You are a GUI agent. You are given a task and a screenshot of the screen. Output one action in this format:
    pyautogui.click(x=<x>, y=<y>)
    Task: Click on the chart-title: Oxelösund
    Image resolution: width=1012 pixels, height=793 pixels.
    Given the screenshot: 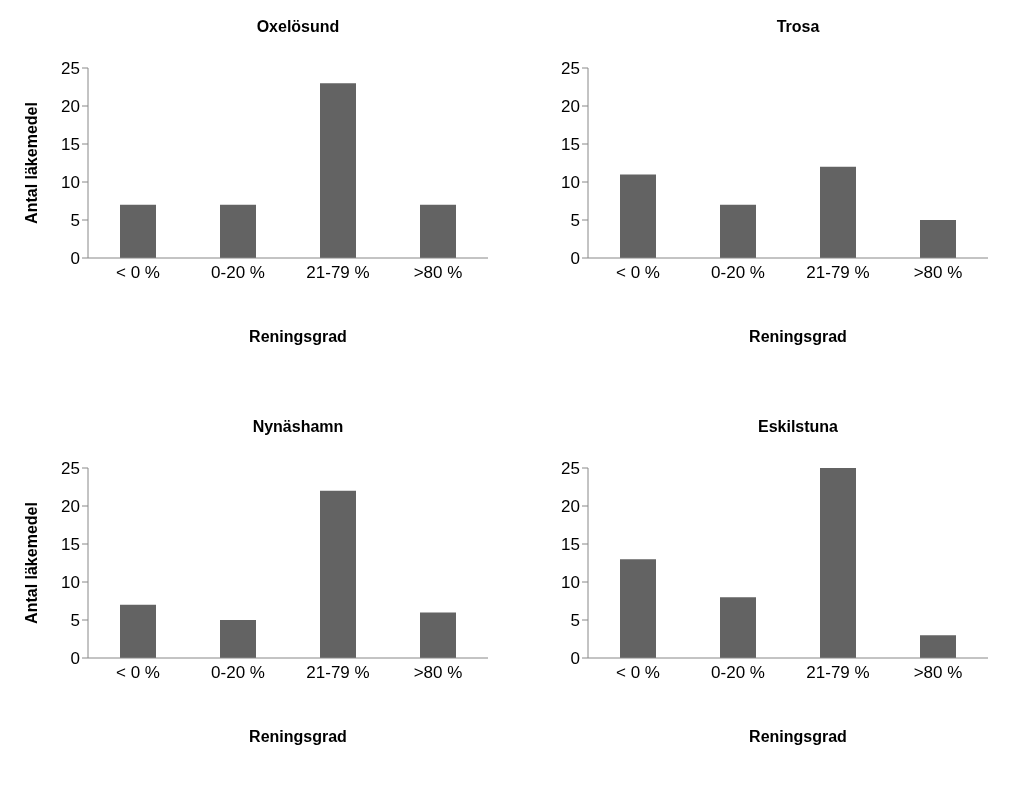 What is the action you would take?
    pyautogui.click(x=298, y=27)
    